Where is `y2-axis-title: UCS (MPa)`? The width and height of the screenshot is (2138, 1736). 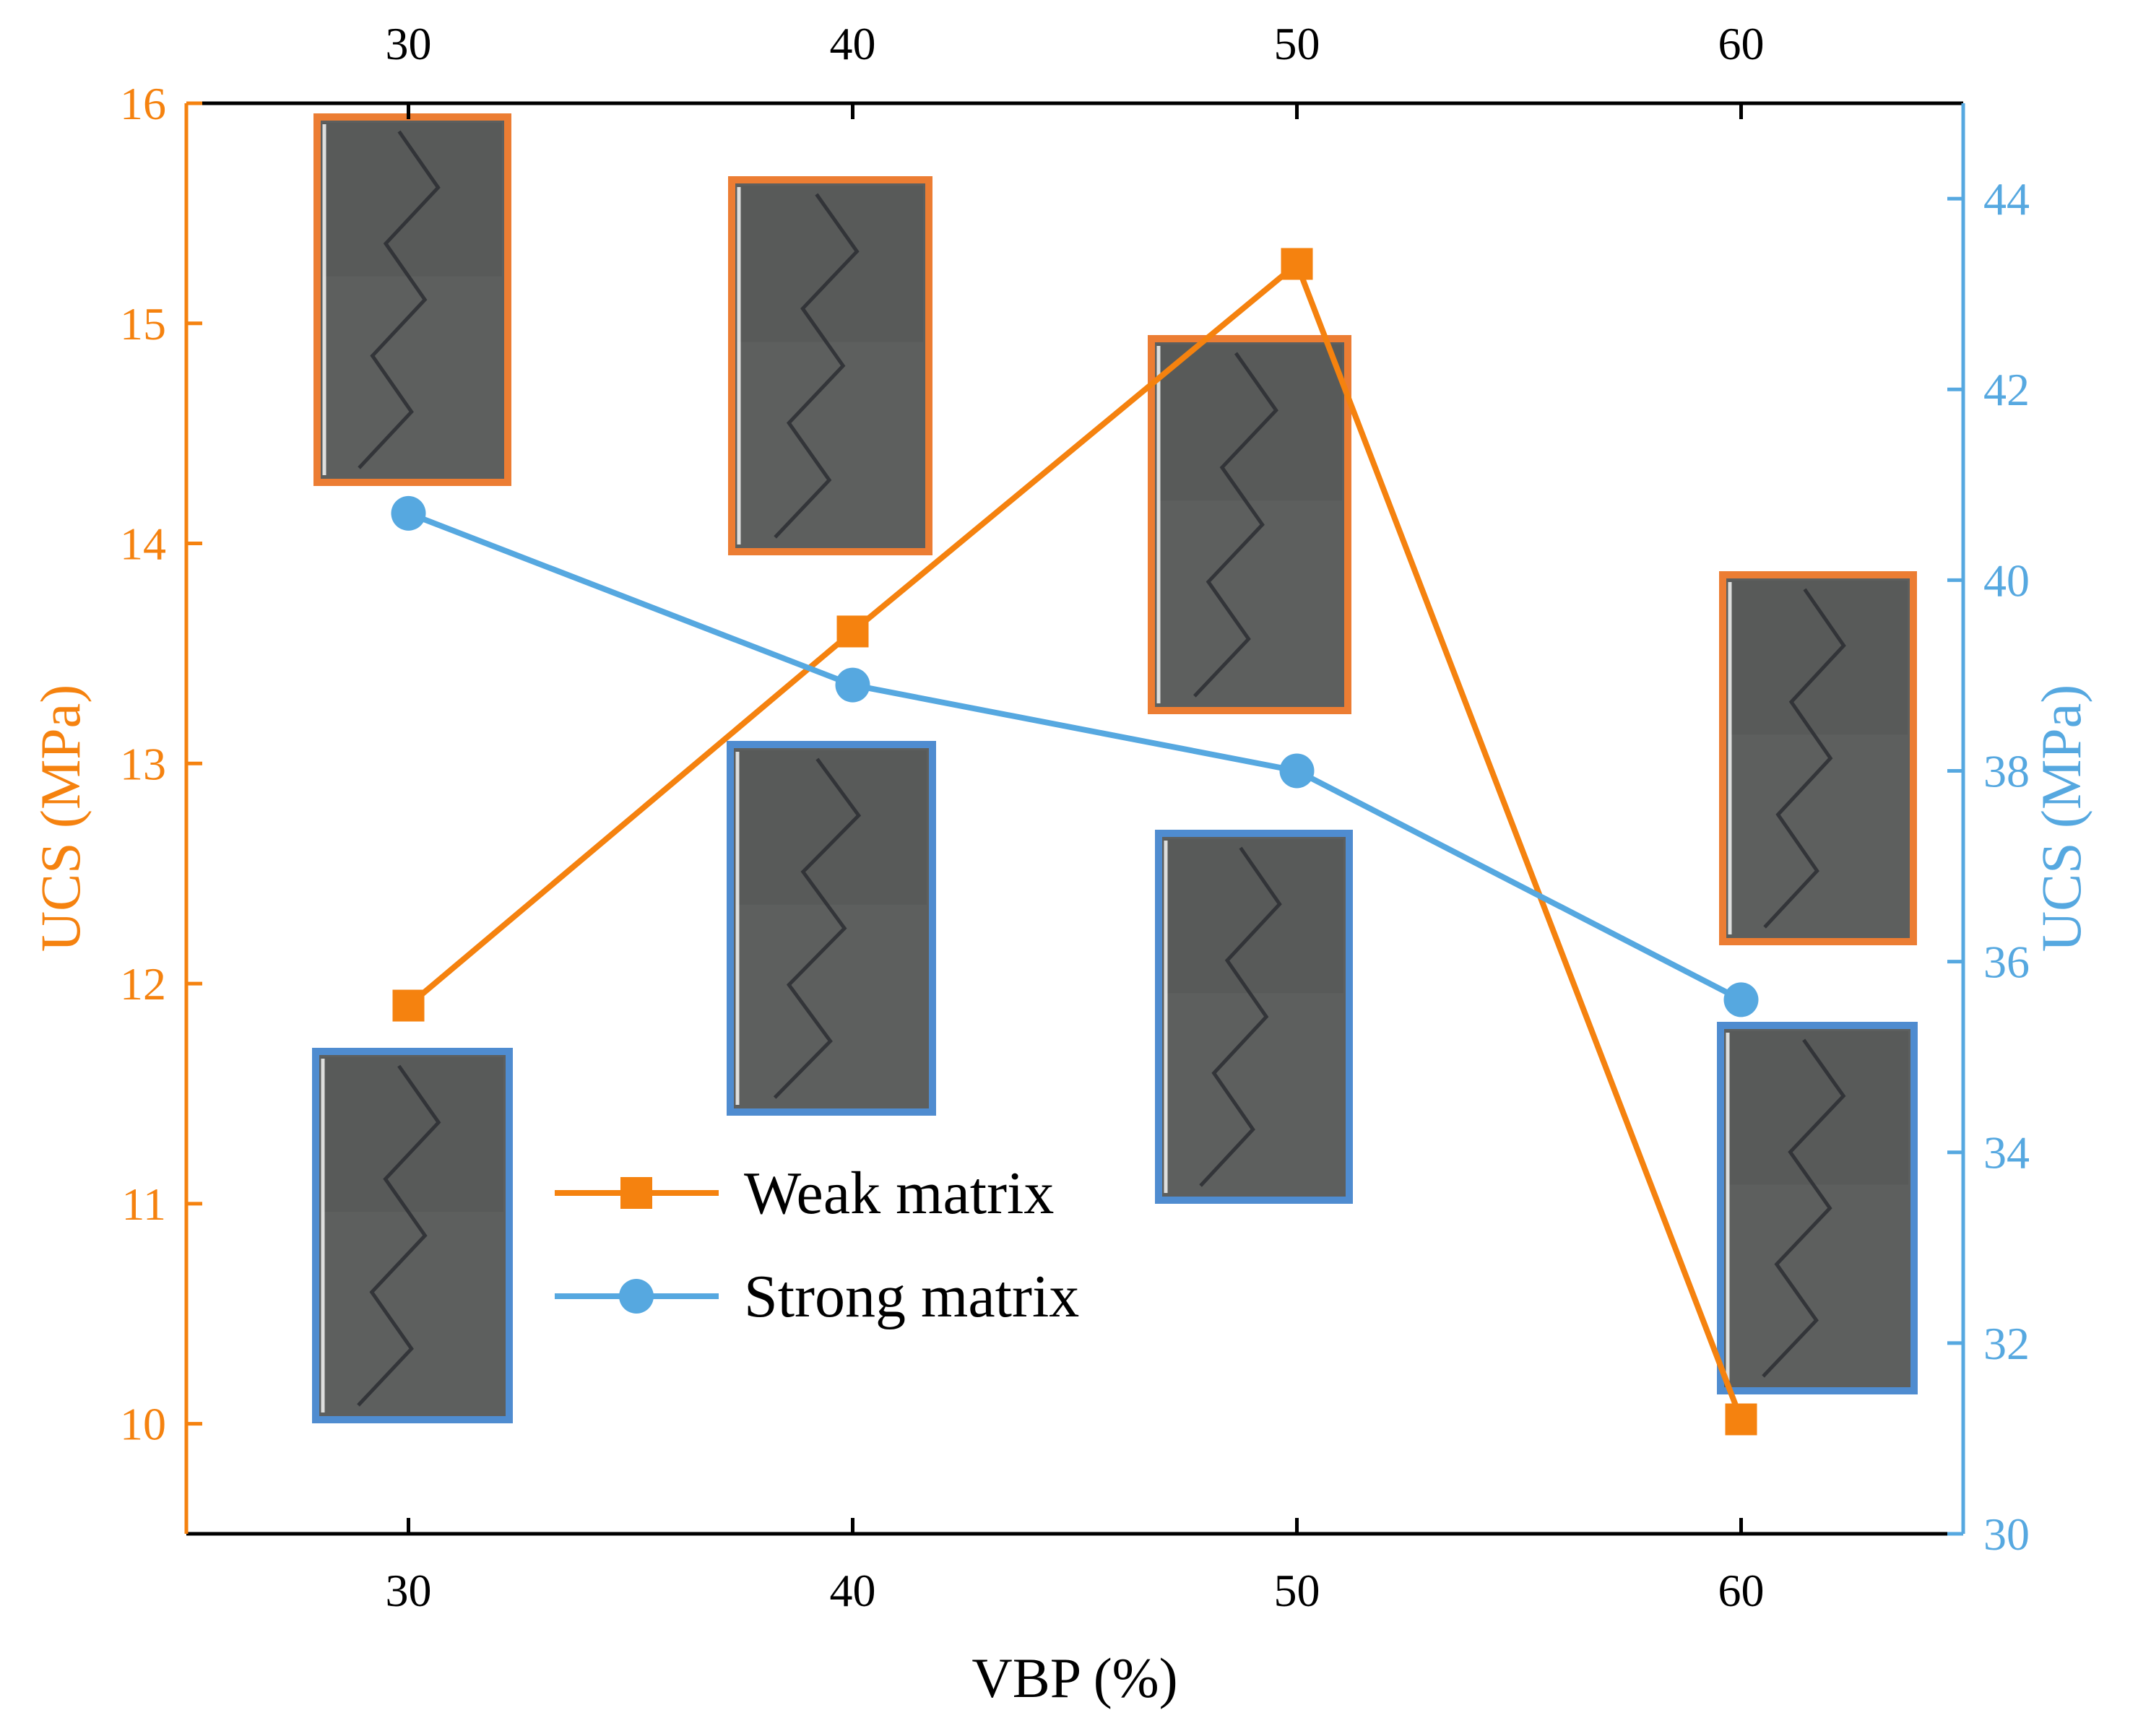 y2-axis-title: UCS (MPa) is located at coordinates (2061, 818).